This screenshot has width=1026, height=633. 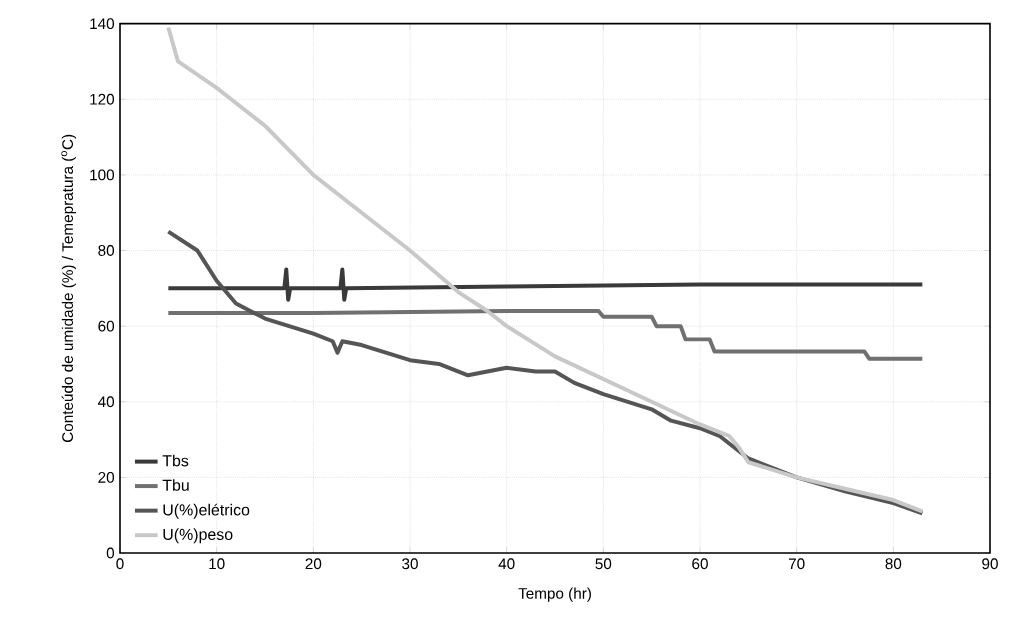 What do you see at coordinates (102, 175) in the screenshot?
I see `y-tick-label: 100` at bounding box center [102, 175].